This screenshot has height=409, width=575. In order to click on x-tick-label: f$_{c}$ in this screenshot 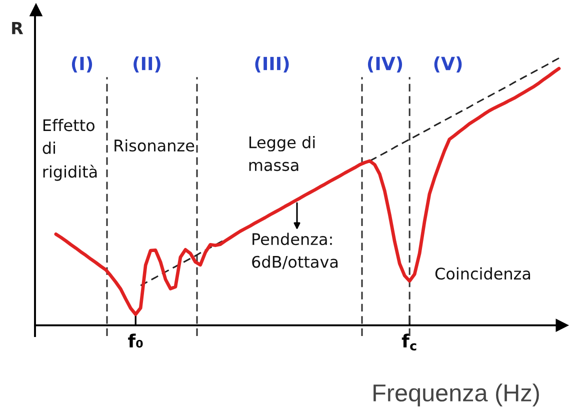, I will do `click(409, 342)`.